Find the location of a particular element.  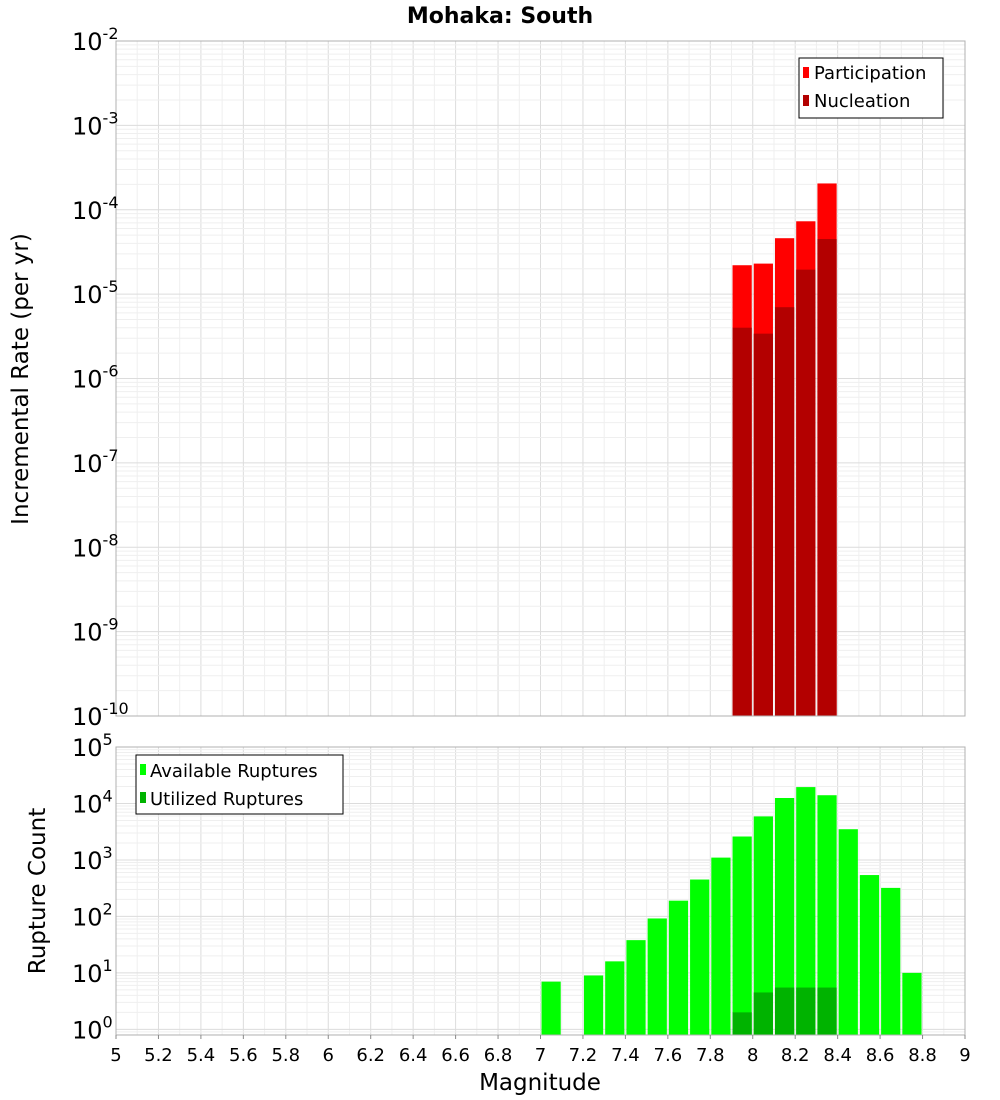

y-tick-label: 10⁻¹⁰ is located at coordinates (100, 715).